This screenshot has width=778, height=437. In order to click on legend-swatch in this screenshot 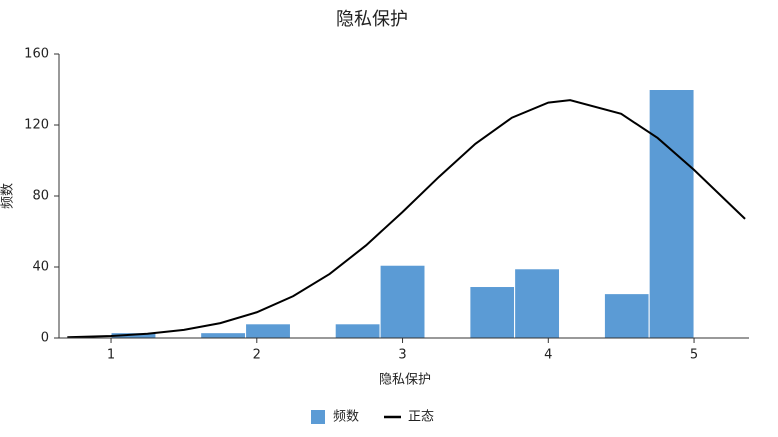, I will do `click(318, 417)`.